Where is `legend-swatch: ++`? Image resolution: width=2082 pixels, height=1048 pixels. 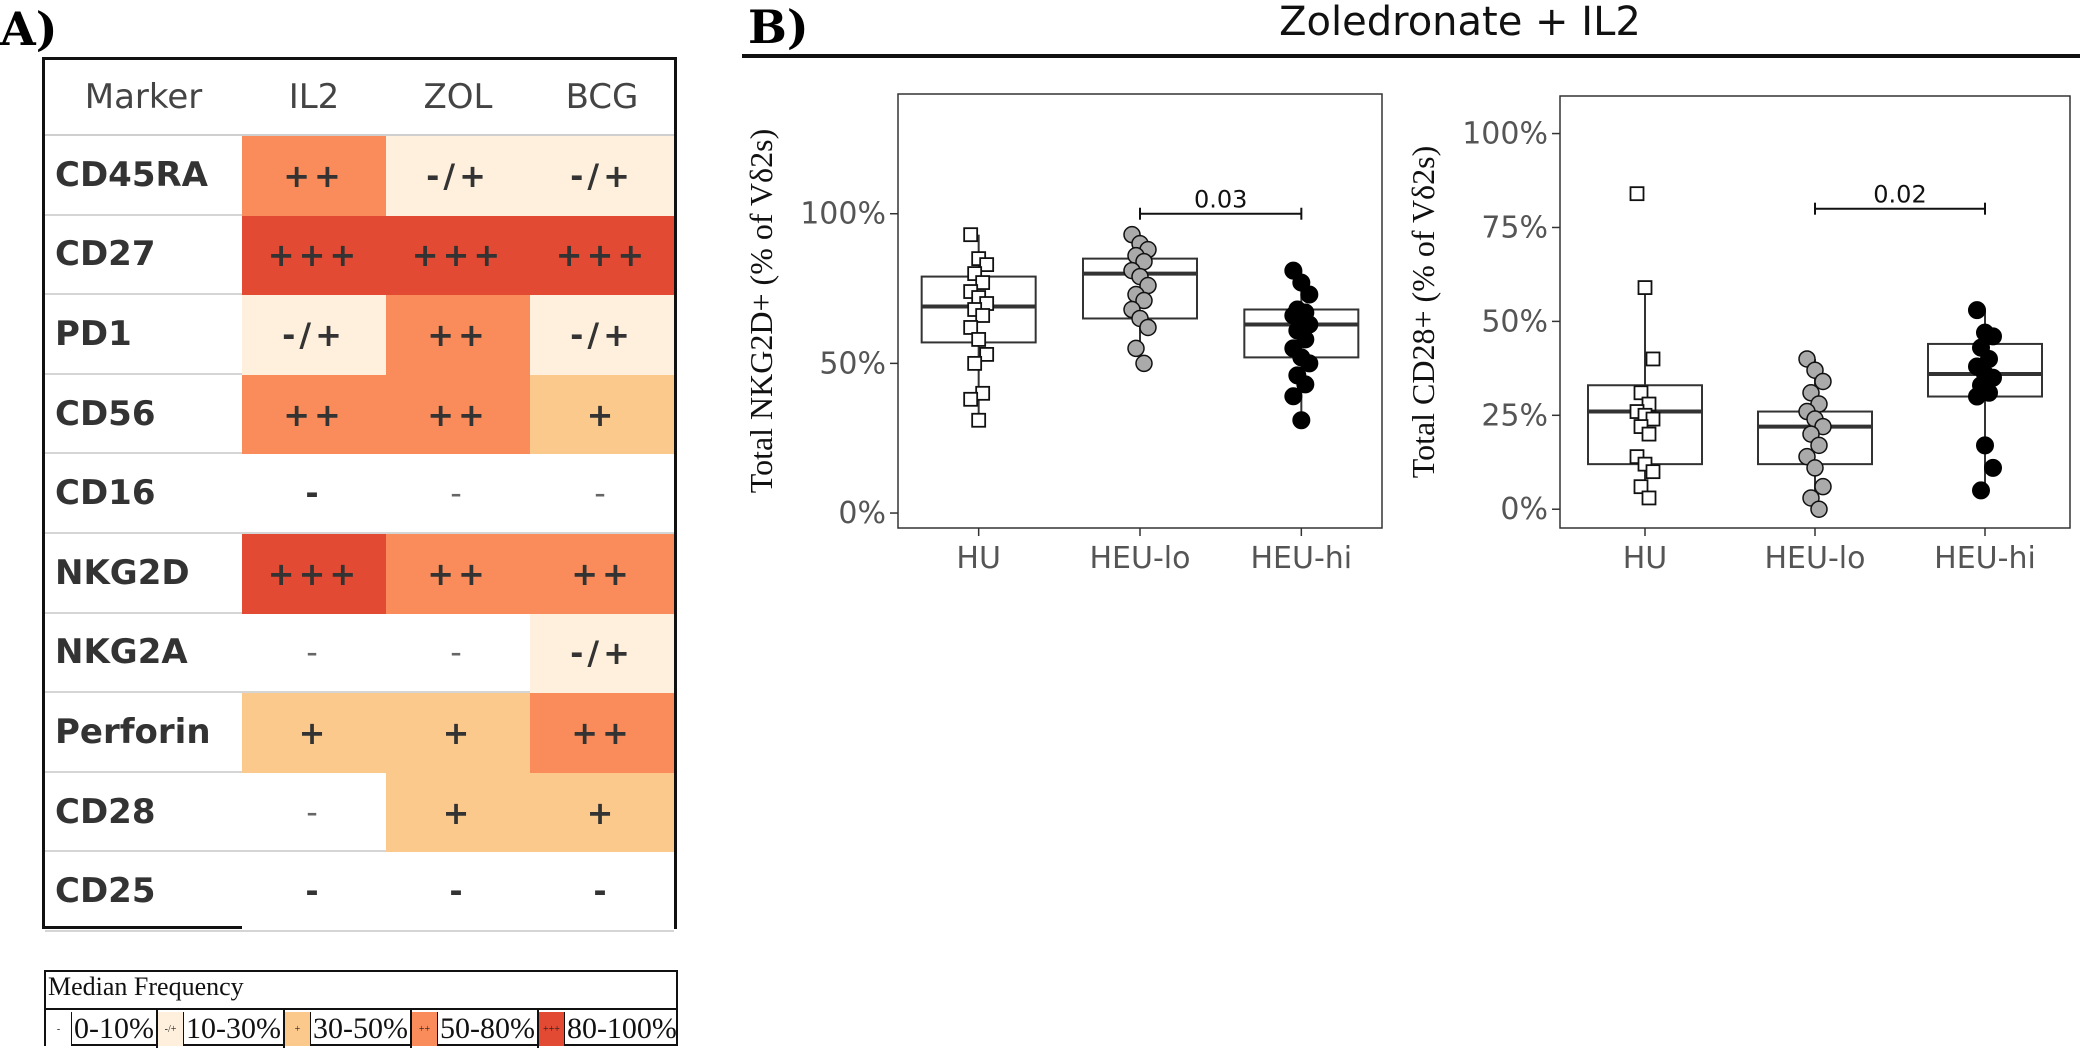
legend-swatch: ++ is located at coordinates (424, 1029).